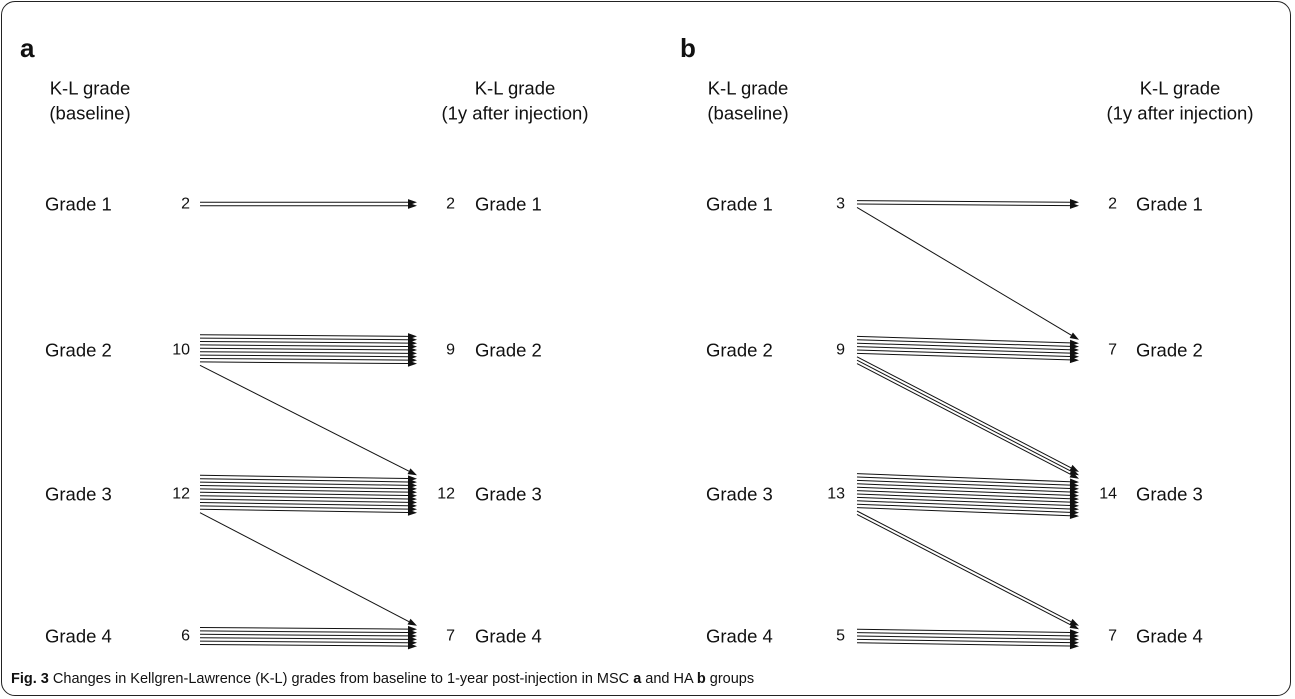 The image size is (1295, 699). Describe the element at coordinates (840, 350) in the screenshot. I see `baseline-count: 9` at that location.